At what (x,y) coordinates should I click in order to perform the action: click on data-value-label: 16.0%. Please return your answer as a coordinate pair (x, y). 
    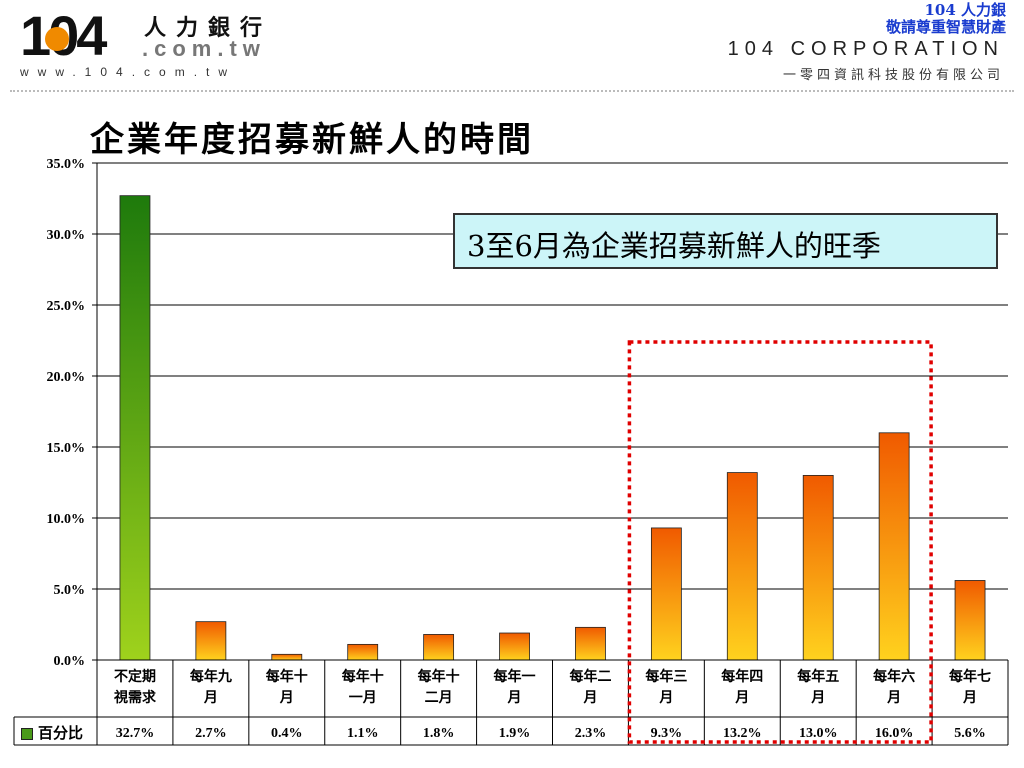
    Looking at the image, I should click on (894, 733).